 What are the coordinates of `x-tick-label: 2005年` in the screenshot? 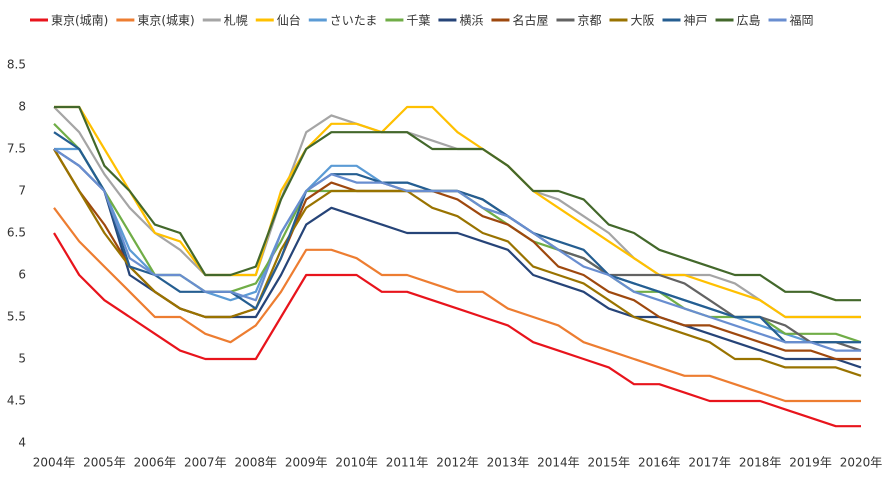 It's located at (104, 463).